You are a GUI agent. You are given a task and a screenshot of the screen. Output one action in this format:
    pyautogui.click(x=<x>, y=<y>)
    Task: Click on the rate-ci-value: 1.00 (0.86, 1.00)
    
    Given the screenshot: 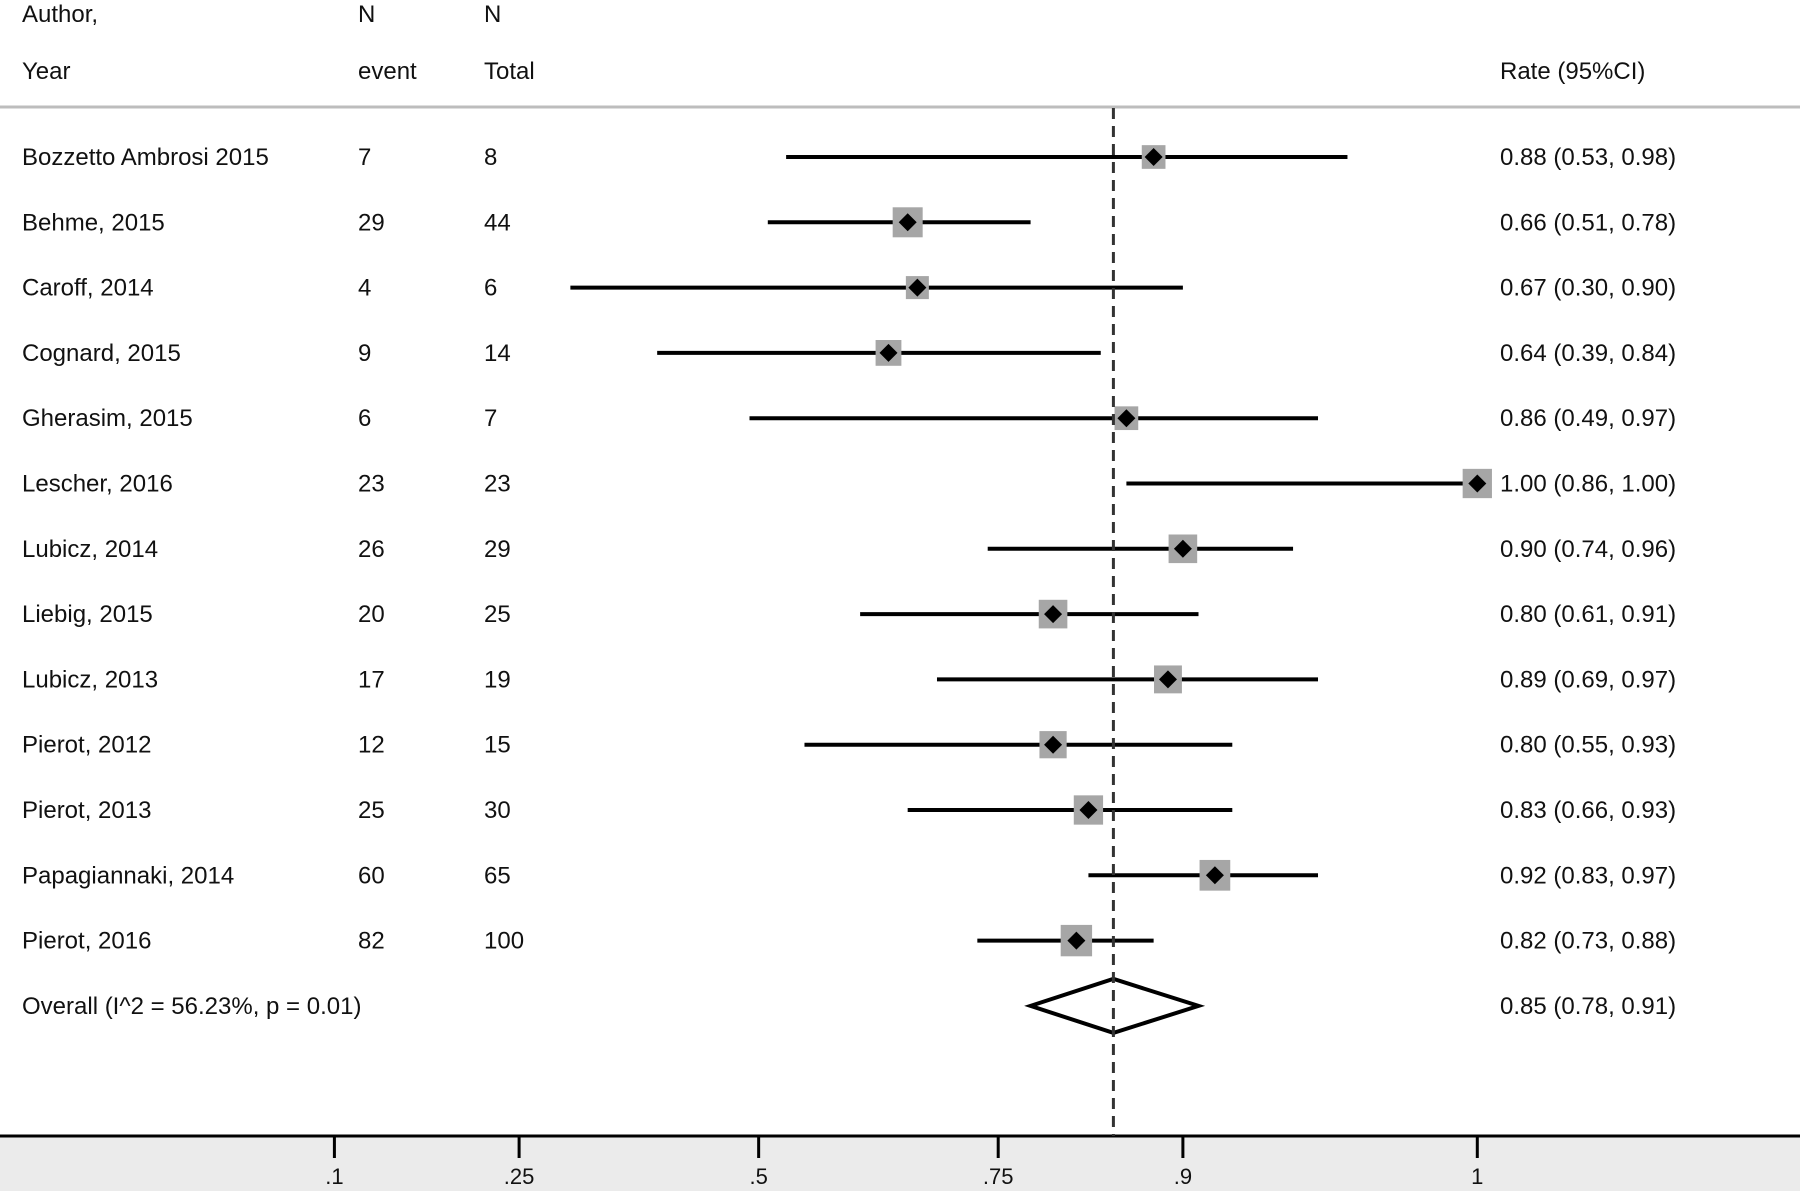 What is the action you would take?
    pyautogui.click(x=1588, y=484)
    